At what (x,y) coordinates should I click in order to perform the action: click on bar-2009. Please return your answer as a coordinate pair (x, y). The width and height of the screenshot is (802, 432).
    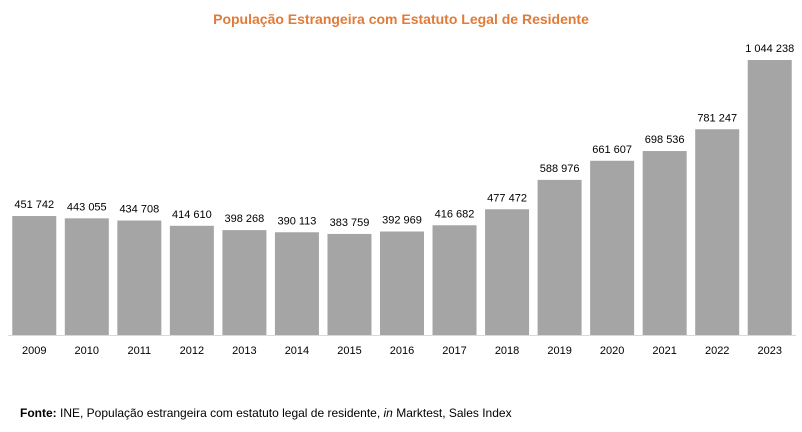
    Looking at the image, I should click on (34, 275).